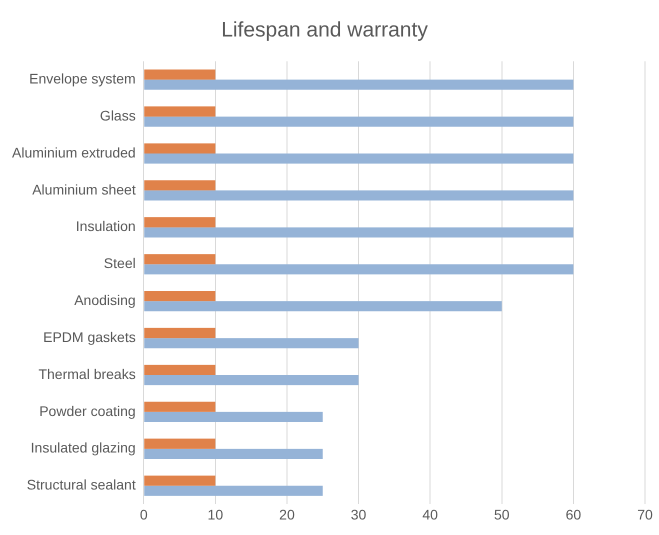  What do you see at coordinates (82, 78) in the screenshot?
I see `y-tick-label: Envelope system` at bounding box center [82, 78].